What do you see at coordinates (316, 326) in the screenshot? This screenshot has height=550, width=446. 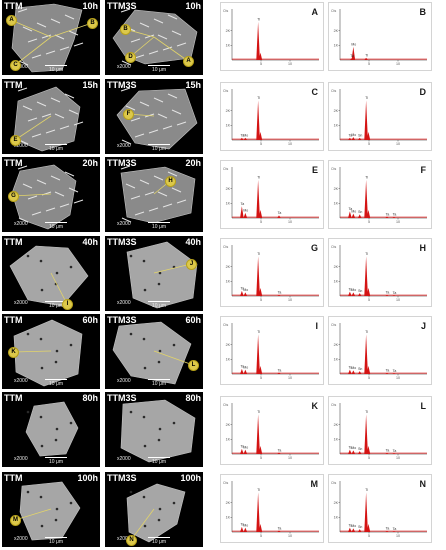 I see `spectrum-letter: I` at bounding box center [316, 326].